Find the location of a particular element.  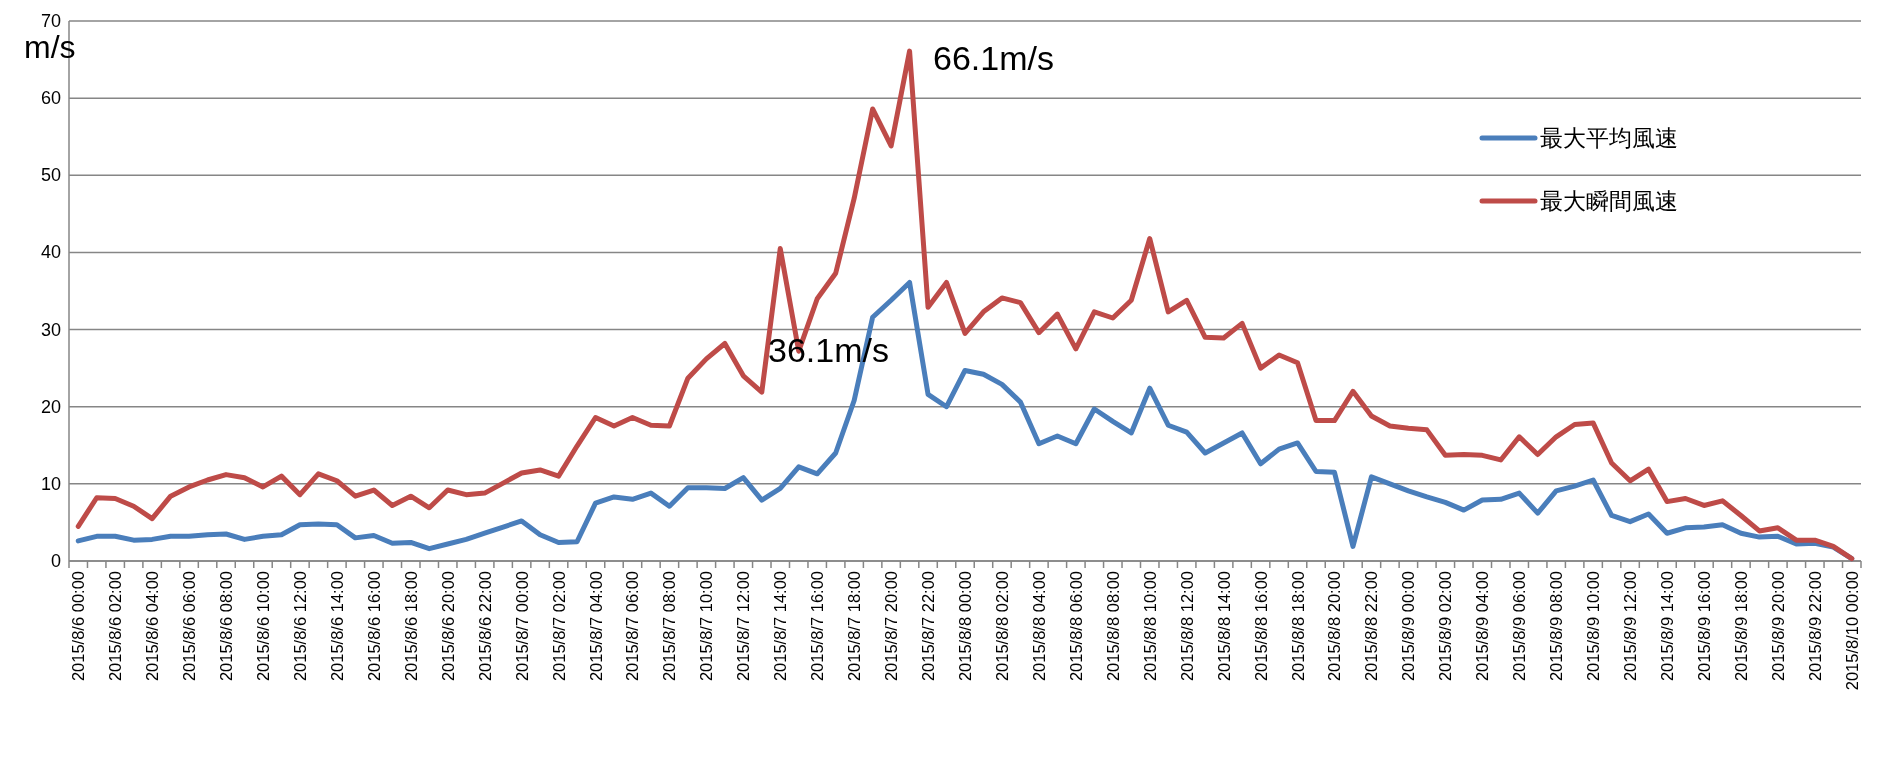

x-tick-label: 2015/8/8 20:00 is located at coordinates (1334, 626).